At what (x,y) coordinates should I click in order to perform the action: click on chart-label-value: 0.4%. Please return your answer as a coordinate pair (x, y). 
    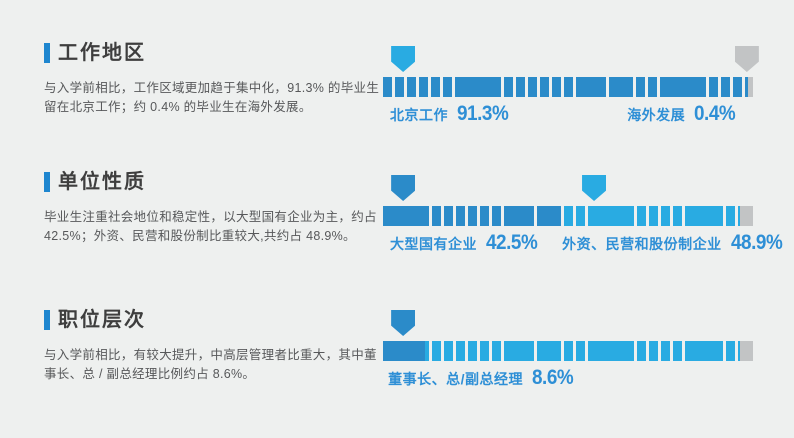
    Looking at the image, I should click on (715, 113).